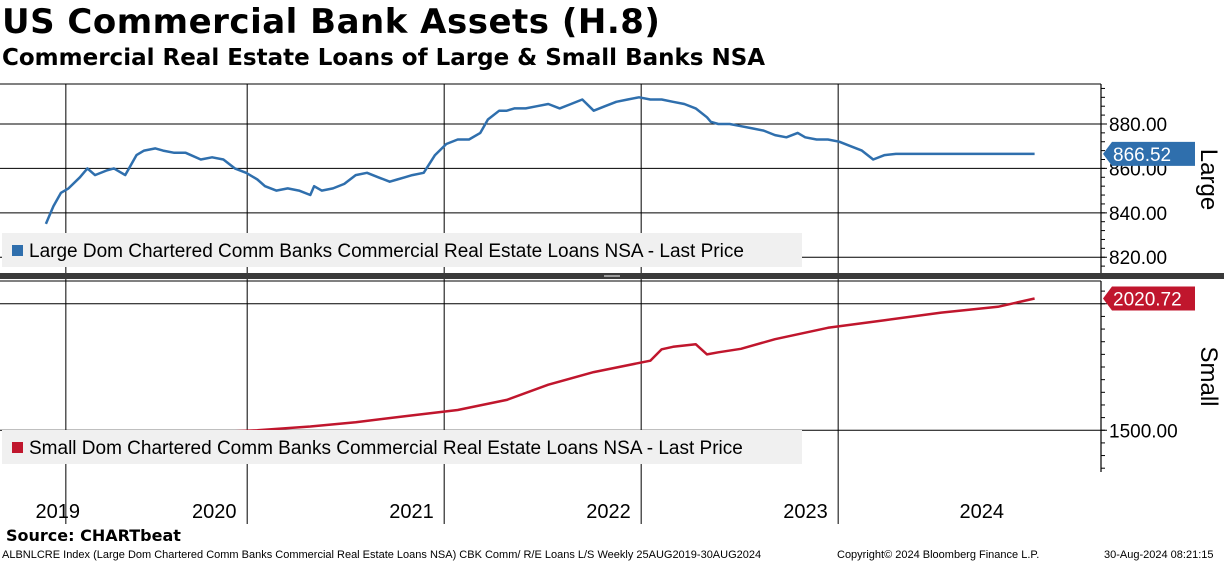 The height and width of the screenshot is (565, 1224). Describe the element at coordinates (1138, 125) in the screenshot. I see `y-tick-label-0-3: 880.00` at that location.